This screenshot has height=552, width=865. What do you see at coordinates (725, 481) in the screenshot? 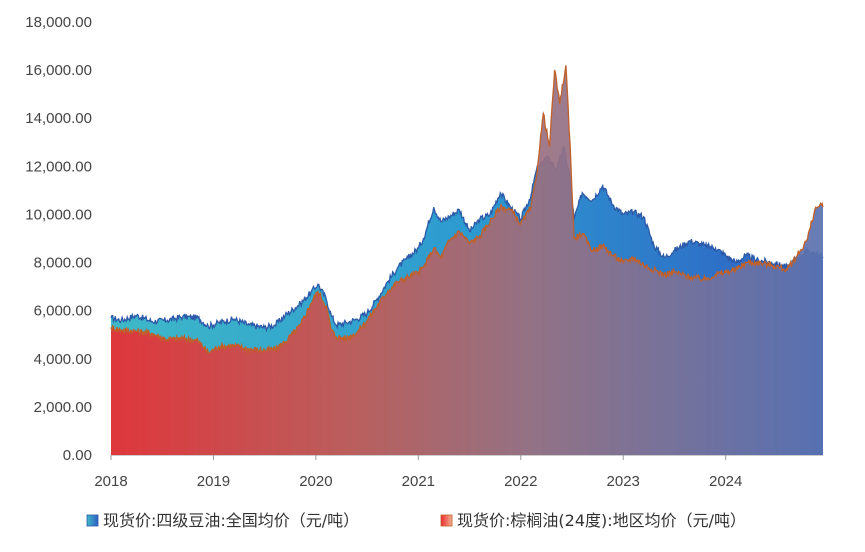
I see `x-tick-label: 2024` at bounding box center [725, 481].